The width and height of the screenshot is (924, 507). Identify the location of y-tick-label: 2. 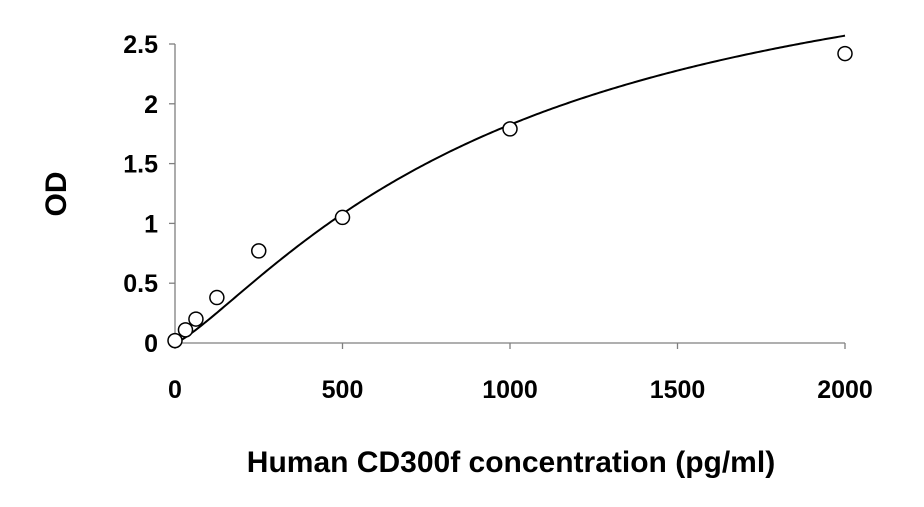
(151, 105).